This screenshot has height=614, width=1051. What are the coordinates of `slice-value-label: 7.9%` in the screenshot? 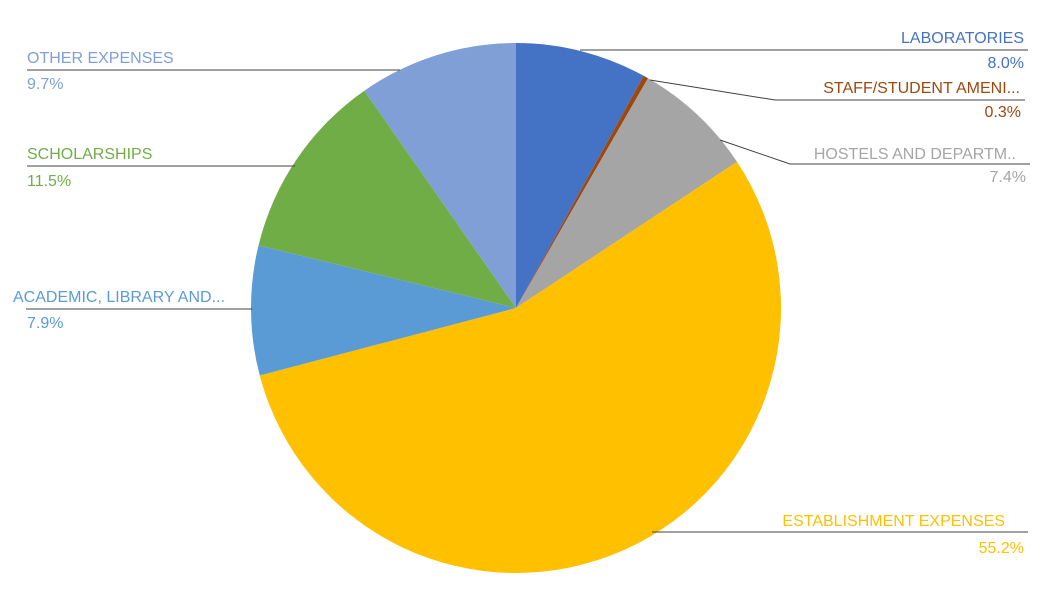 It's located at (45, 323).